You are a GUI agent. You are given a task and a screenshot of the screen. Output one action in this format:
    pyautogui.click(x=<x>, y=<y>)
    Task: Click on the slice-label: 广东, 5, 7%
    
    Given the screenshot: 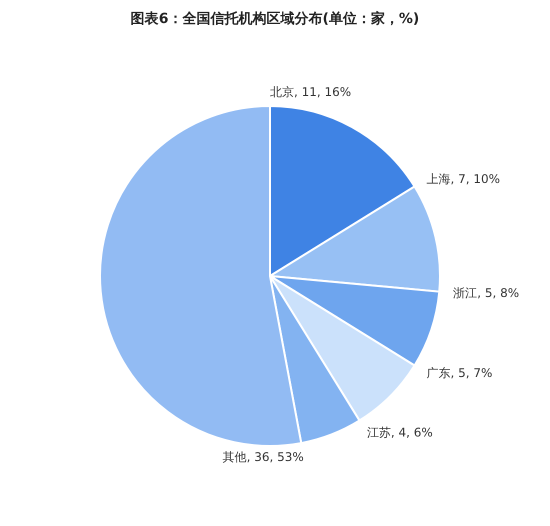 What is the action you would take?
    pyautogui.click(x=459, y=373)
    